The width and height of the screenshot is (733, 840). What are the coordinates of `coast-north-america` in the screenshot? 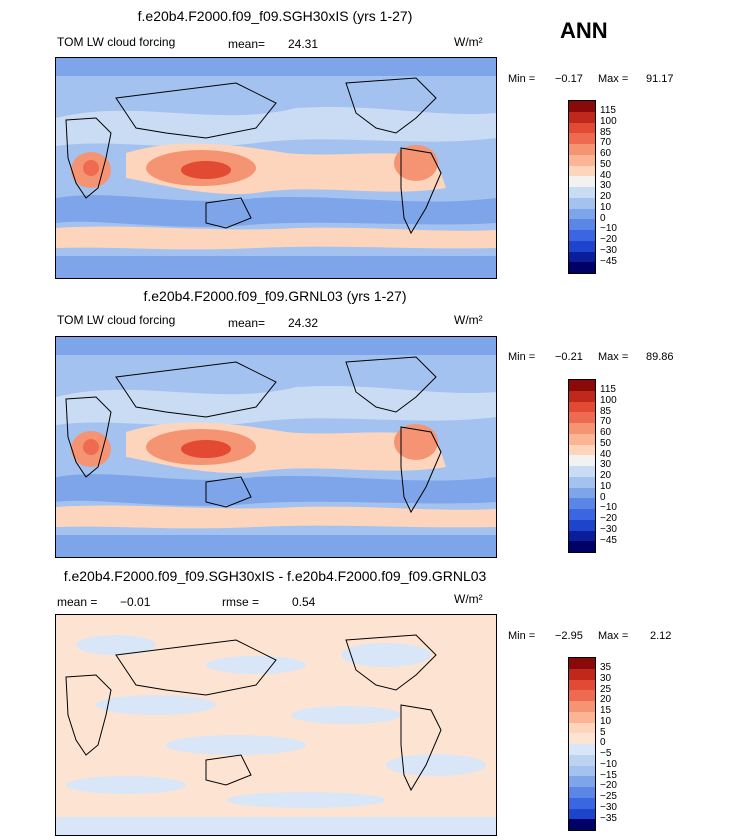 It's located at (391, 384).